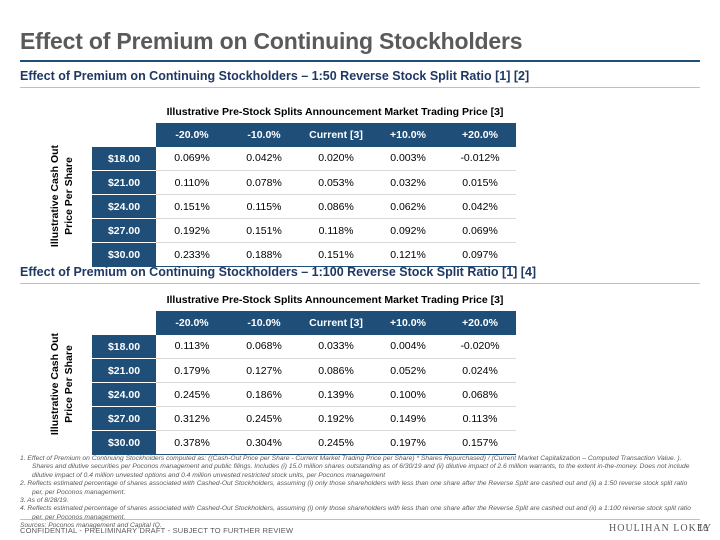  What do you see at coordinates (480, 442) in the screenshot?
I see `table-cell: 0.157%` at bounding box center [480, 442].